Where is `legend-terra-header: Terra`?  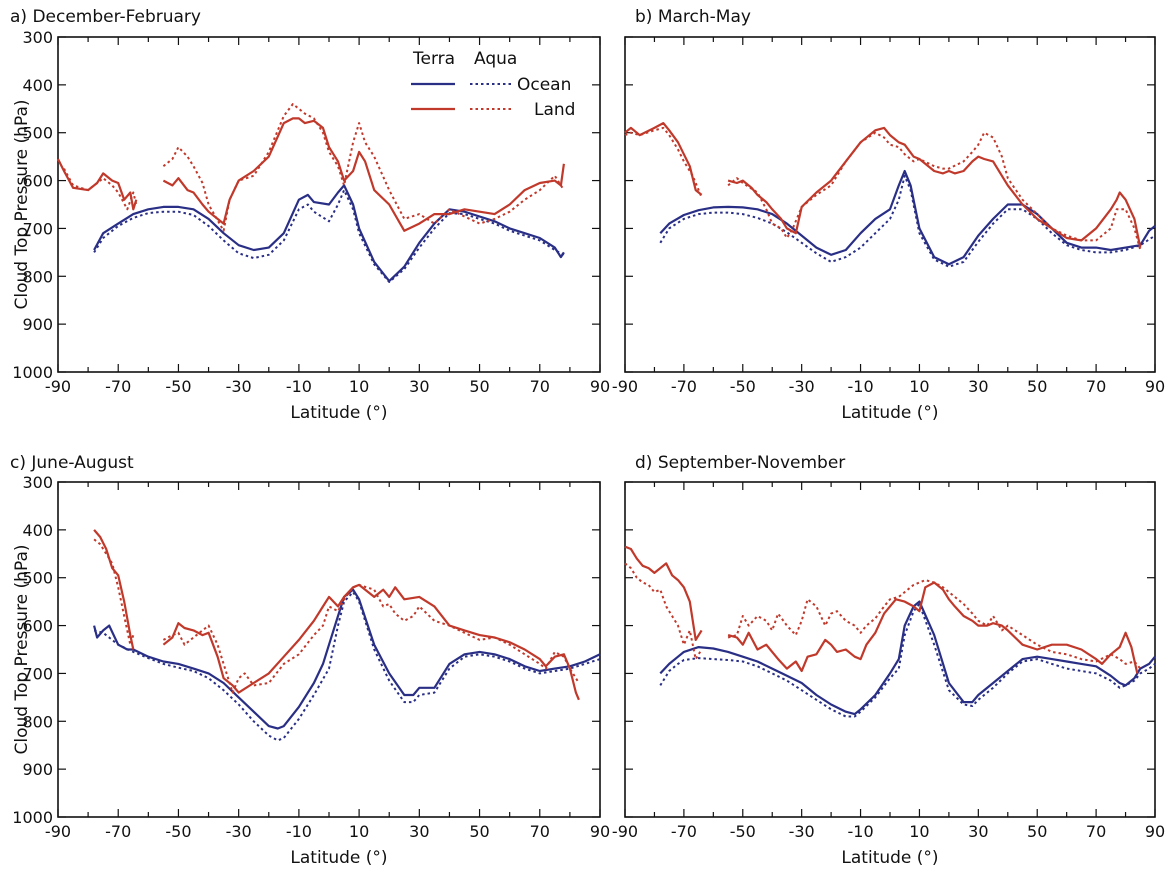 legend-terra-header: Terra is located at coordinates (433, 59).